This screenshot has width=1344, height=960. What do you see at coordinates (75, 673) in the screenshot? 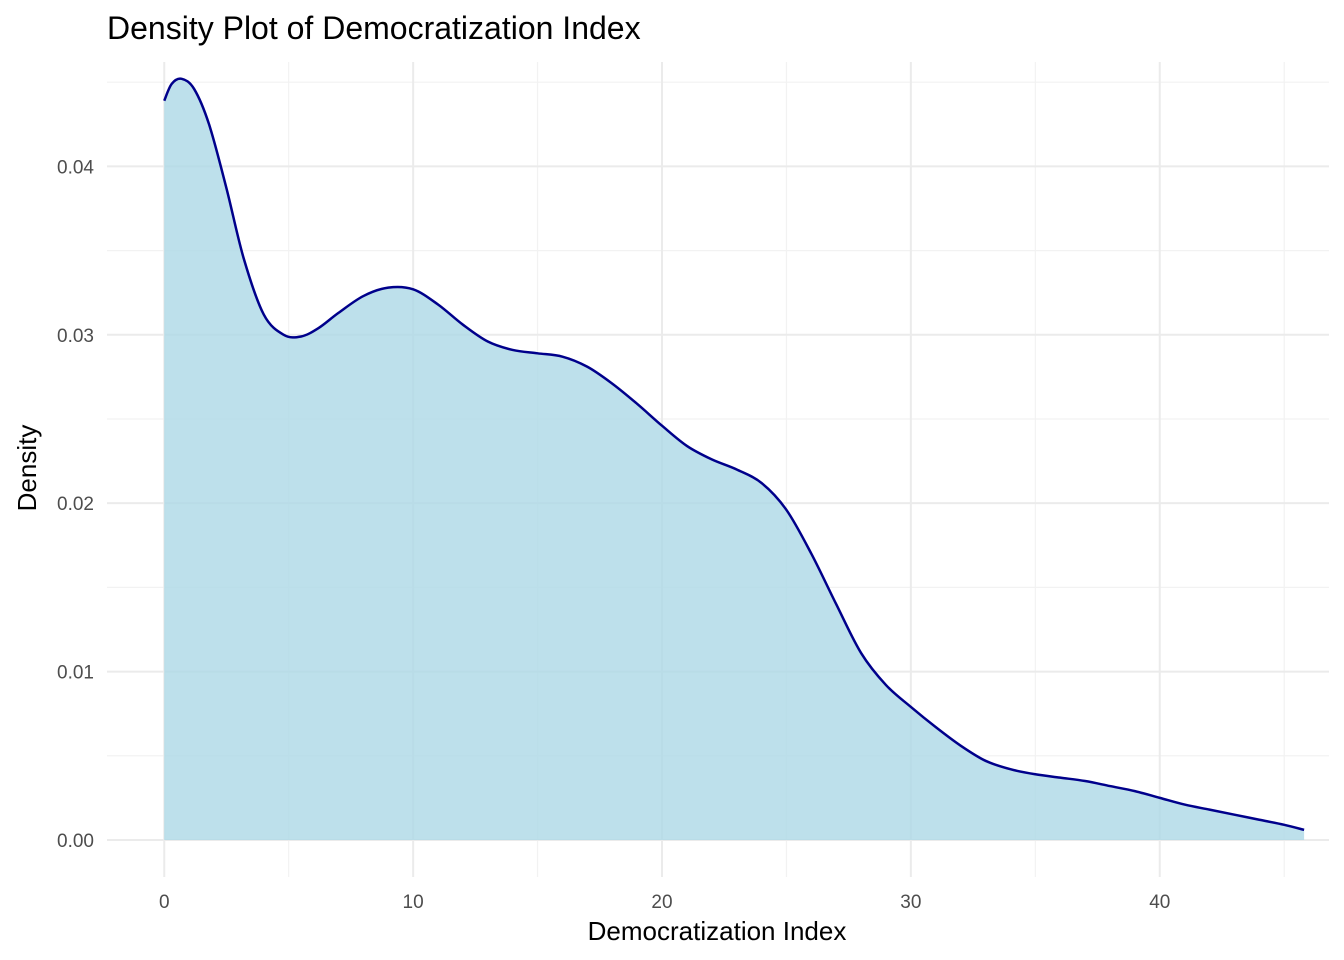
I see `y-tick-label: 0.01` at bounding box center [75, 673].